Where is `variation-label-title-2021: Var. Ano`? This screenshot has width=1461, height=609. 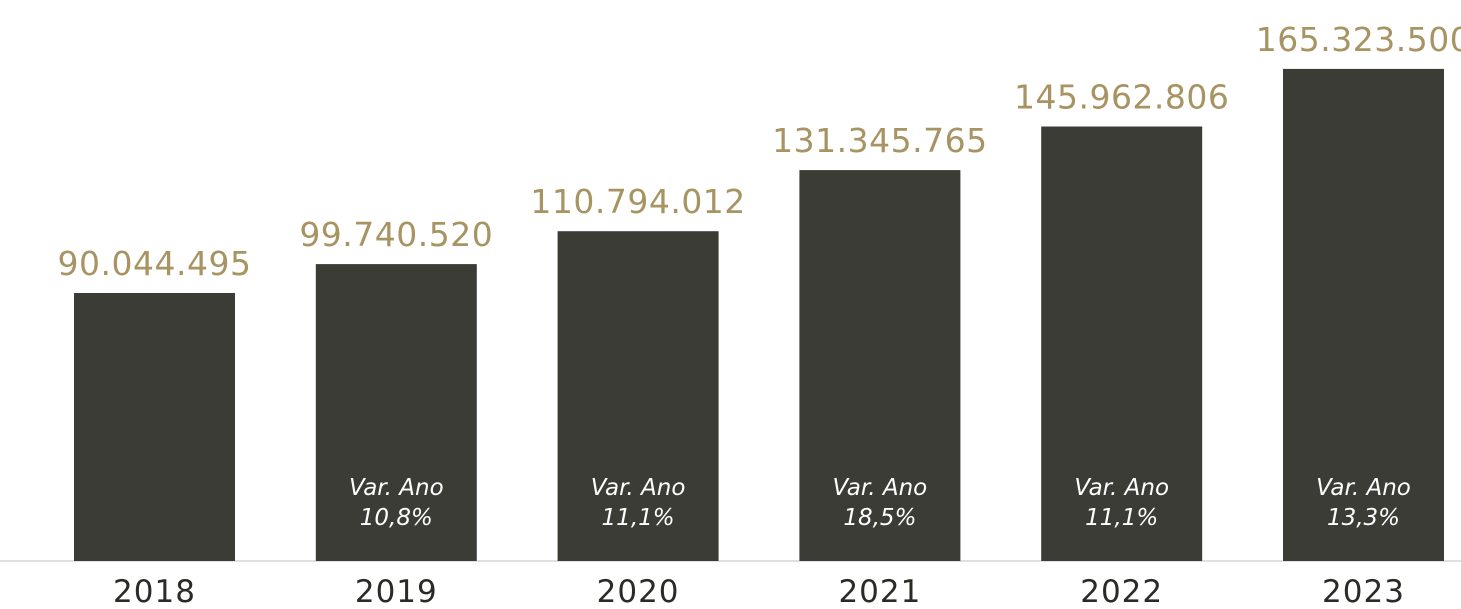 variation-label-title-2021: Var. Ano is located at coordinates (880, 488).